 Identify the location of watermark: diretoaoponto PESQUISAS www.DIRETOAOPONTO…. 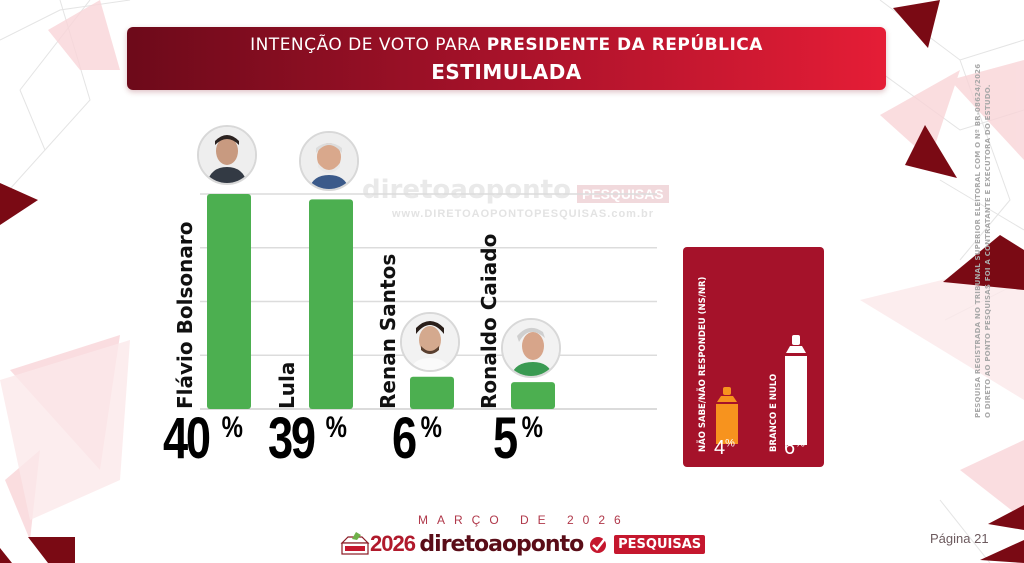
(515, 197).